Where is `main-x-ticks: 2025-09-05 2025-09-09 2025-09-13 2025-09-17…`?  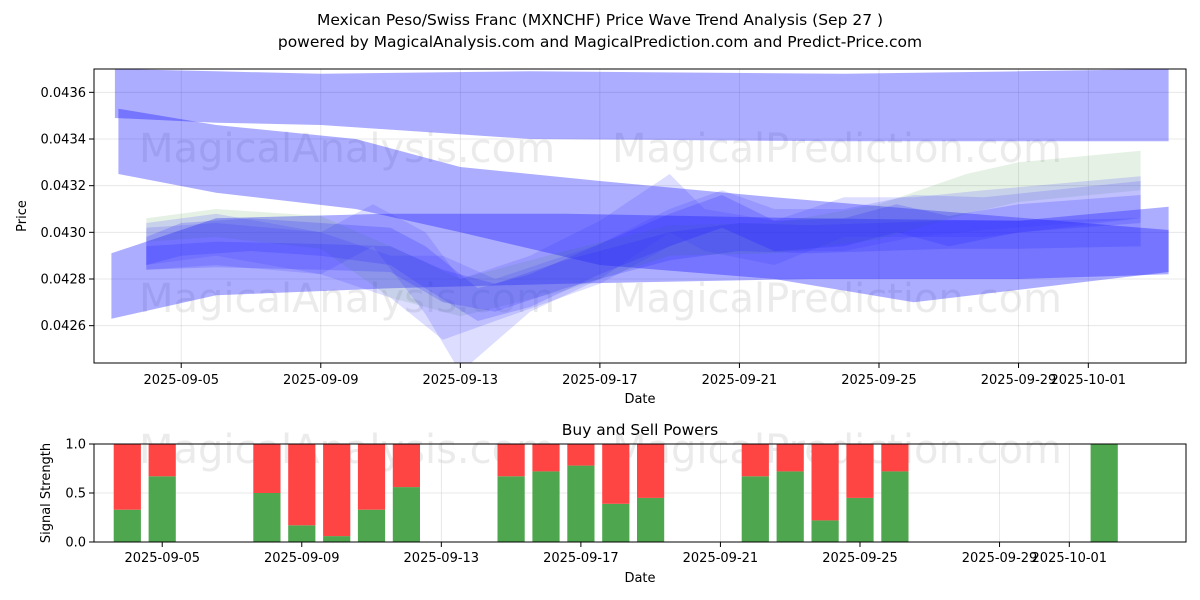 main-x-ticks: 2025-09-05 2025-09-09 2025-09-13 2025-09-17… is located at coordinates (634, 375).